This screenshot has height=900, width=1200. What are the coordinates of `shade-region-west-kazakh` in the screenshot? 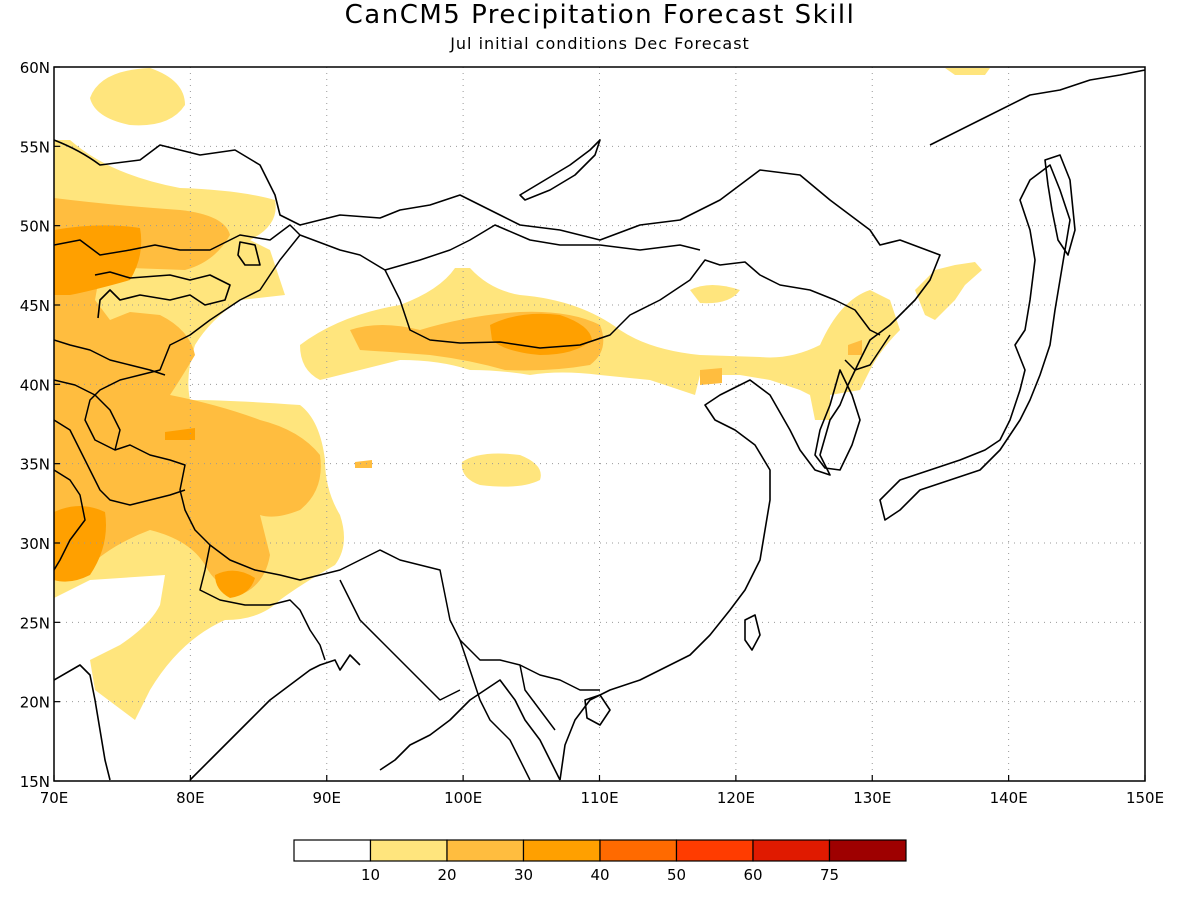 It's located at (187, 396).